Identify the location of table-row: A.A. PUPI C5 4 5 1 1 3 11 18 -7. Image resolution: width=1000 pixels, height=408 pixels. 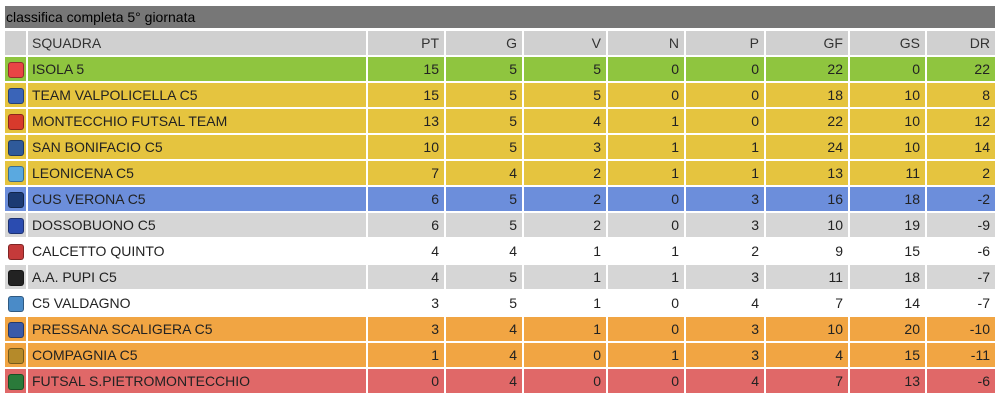
(501, 278).